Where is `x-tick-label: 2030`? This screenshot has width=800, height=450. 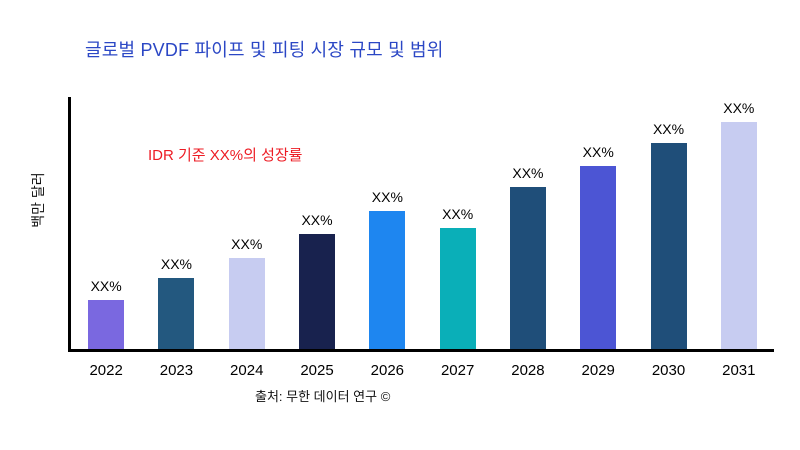
x-tick-label: 2030 is located at coordinates (668, 370).